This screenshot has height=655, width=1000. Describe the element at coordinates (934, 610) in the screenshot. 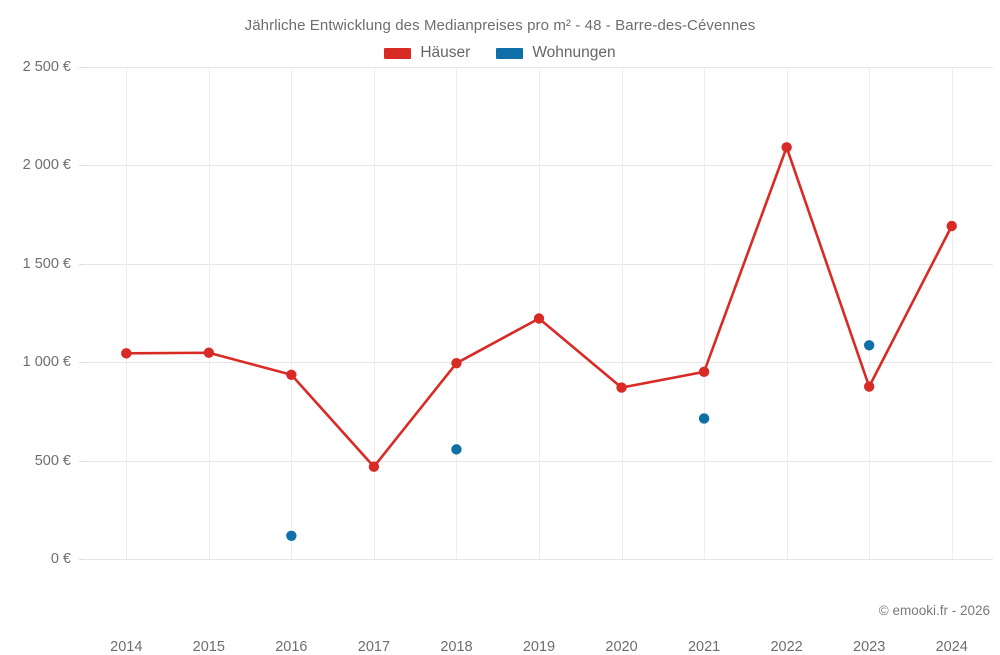

I see `footer-credit: © emooki.fr - 2026` at that location.